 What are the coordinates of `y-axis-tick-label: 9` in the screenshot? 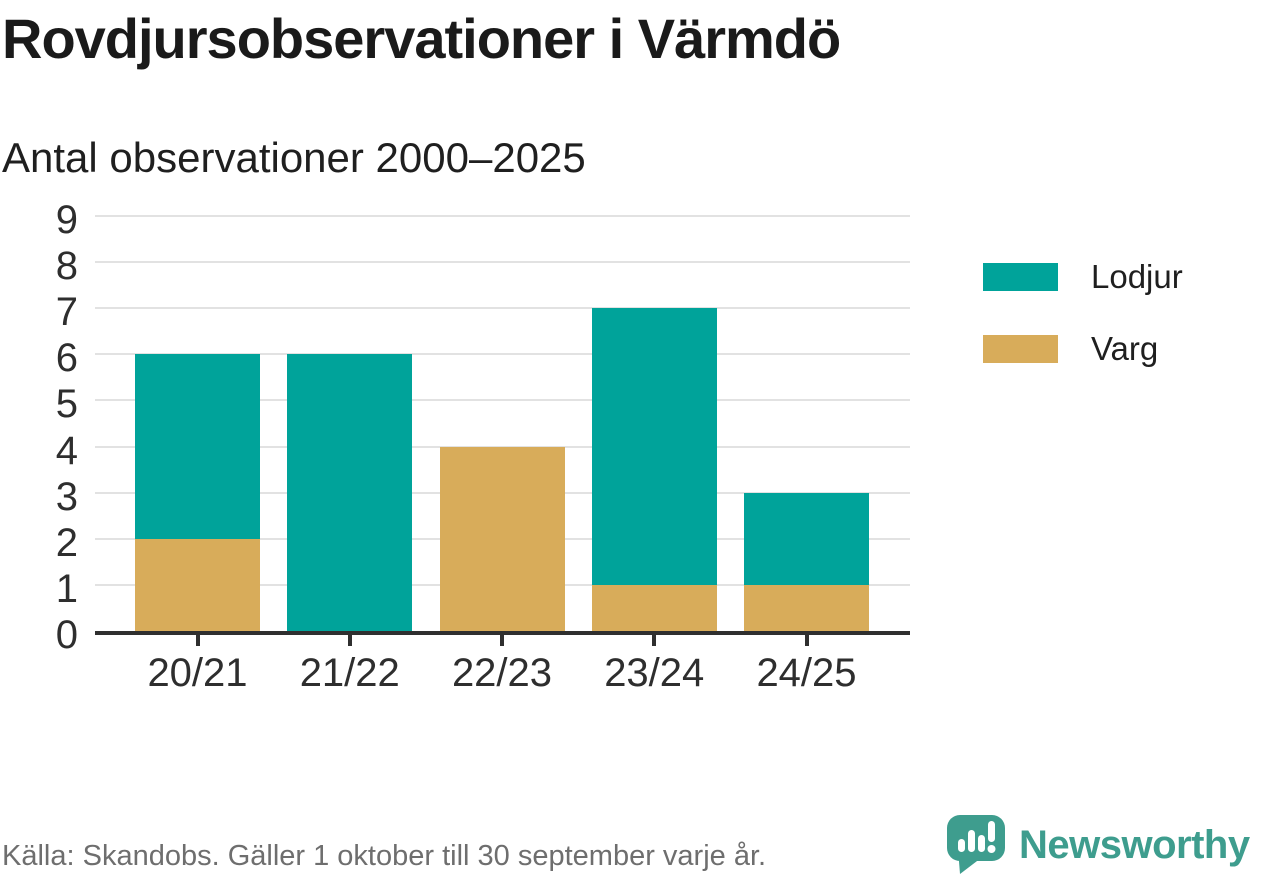 It's located at (66, 220).